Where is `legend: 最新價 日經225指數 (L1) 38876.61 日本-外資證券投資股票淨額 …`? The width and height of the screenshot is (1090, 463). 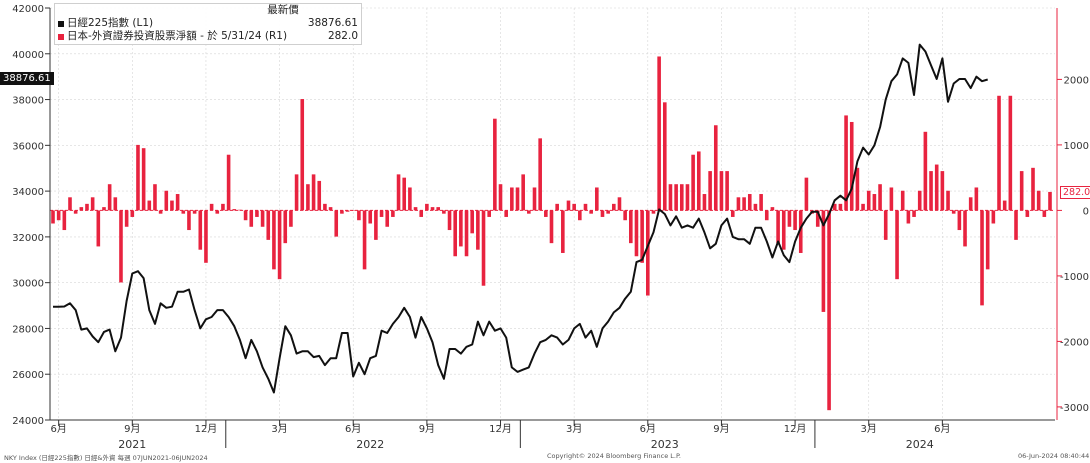 legend: 最新價 日經225指數 (L1) 38876.61 日本-外資證券投資股票淨額 … is located at coordinates (208, 24).